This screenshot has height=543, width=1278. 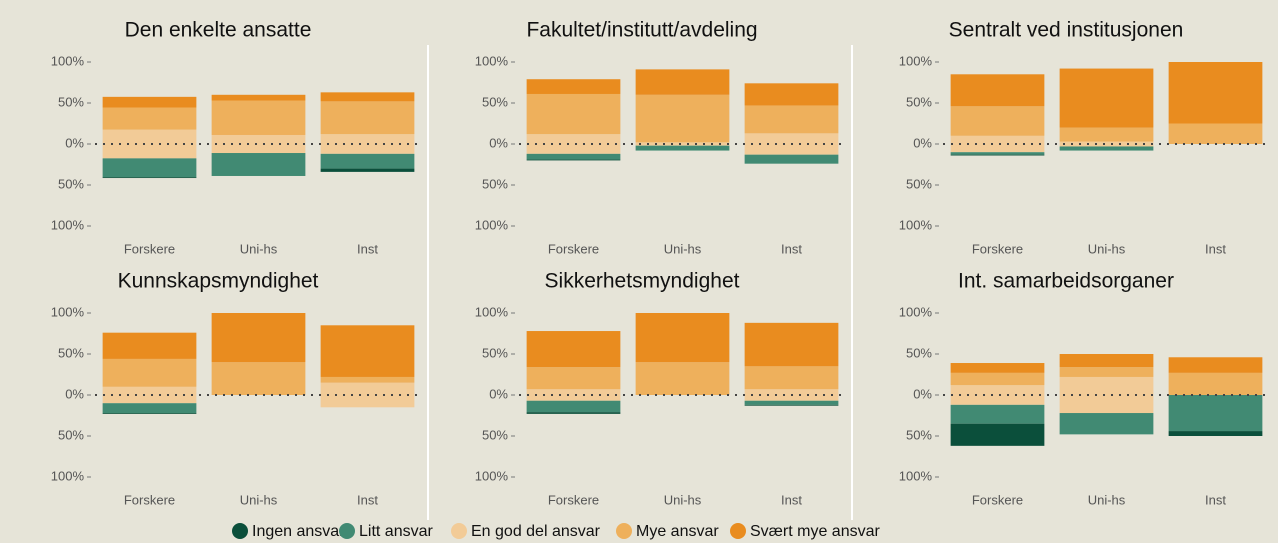 What do you see at coordinates (218, 30) in the screenshot?
I see `chart-title: Den enkelte ansatte` at bounding box center [218, 30].